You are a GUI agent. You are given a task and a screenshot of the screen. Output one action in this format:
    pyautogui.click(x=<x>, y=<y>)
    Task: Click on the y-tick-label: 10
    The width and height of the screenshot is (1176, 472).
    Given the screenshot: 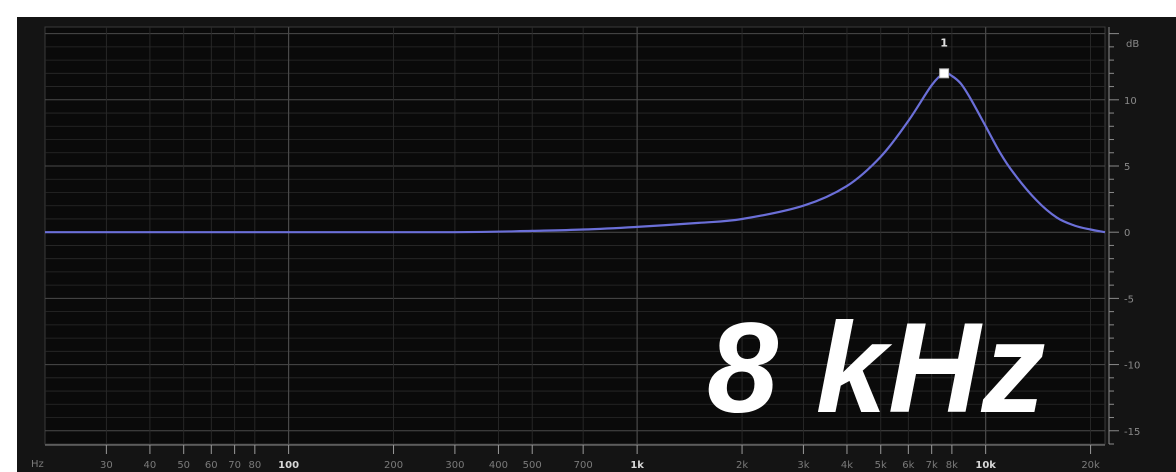 What is the action you would take?
    pyautogui.click(x=1130, y=101)
    